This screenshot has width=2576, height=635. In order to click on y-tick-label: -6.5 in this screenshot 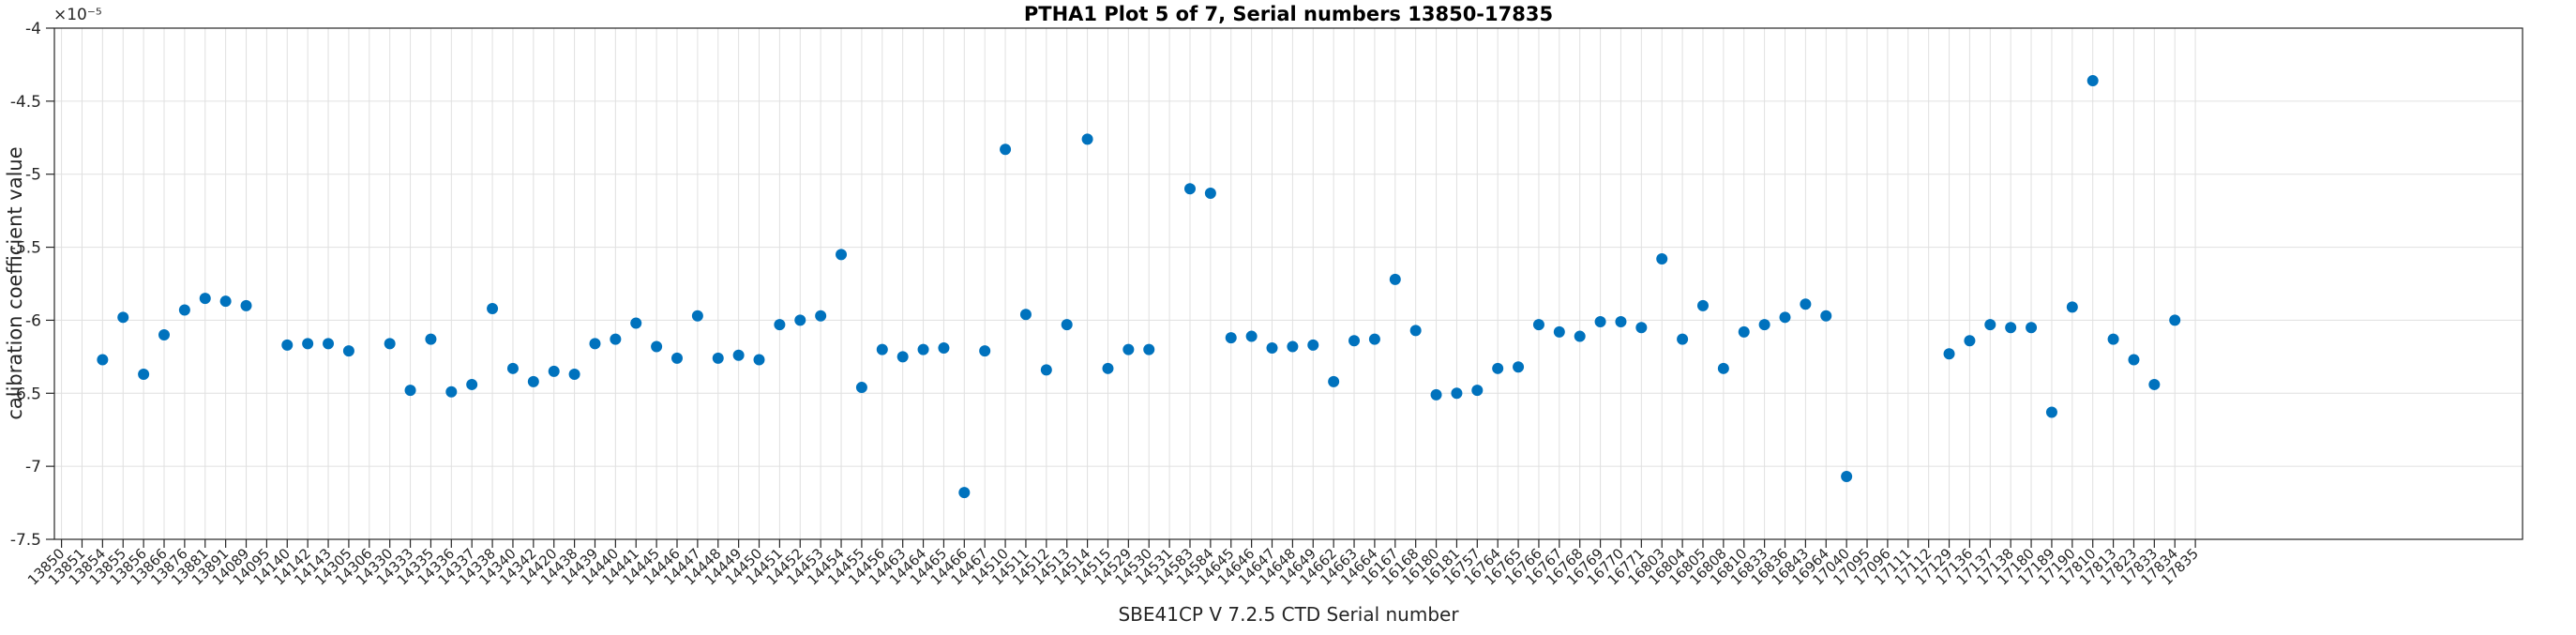, I will do `click(25, 394)`.